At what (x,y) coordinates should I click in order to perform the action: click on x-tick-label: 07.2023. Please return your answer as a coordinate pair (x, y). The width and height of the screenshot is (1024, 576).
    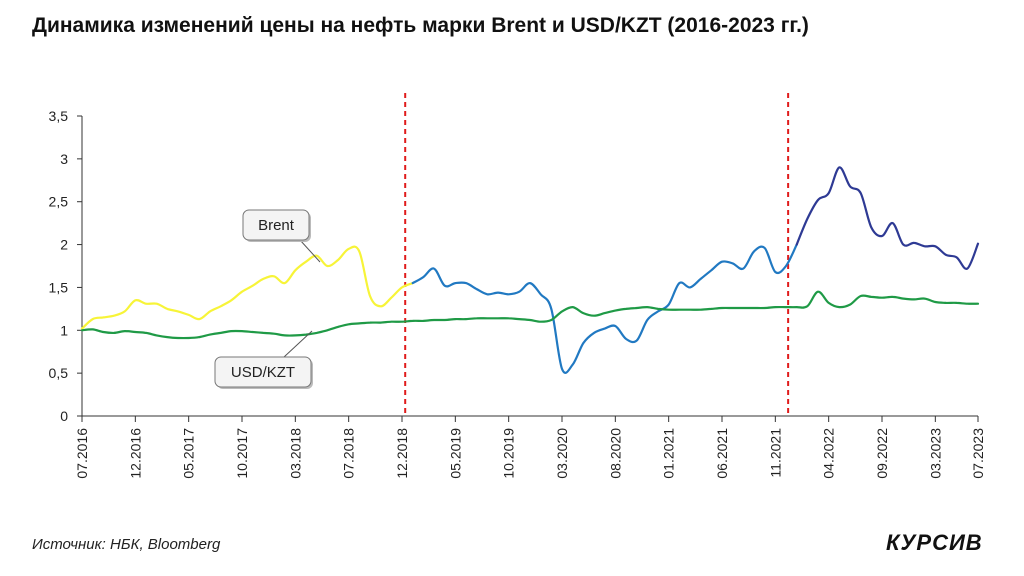
    Looking at the image, I should click on (978, 453).